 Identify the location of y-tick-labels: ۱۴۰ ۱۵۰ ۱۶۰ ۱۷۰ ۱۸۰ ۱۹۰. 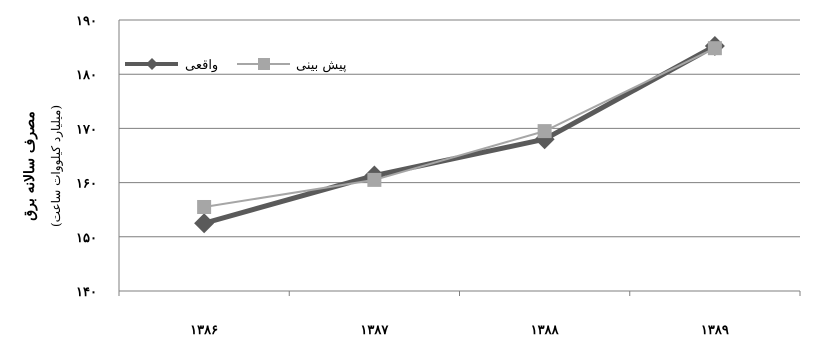
(86, 157).